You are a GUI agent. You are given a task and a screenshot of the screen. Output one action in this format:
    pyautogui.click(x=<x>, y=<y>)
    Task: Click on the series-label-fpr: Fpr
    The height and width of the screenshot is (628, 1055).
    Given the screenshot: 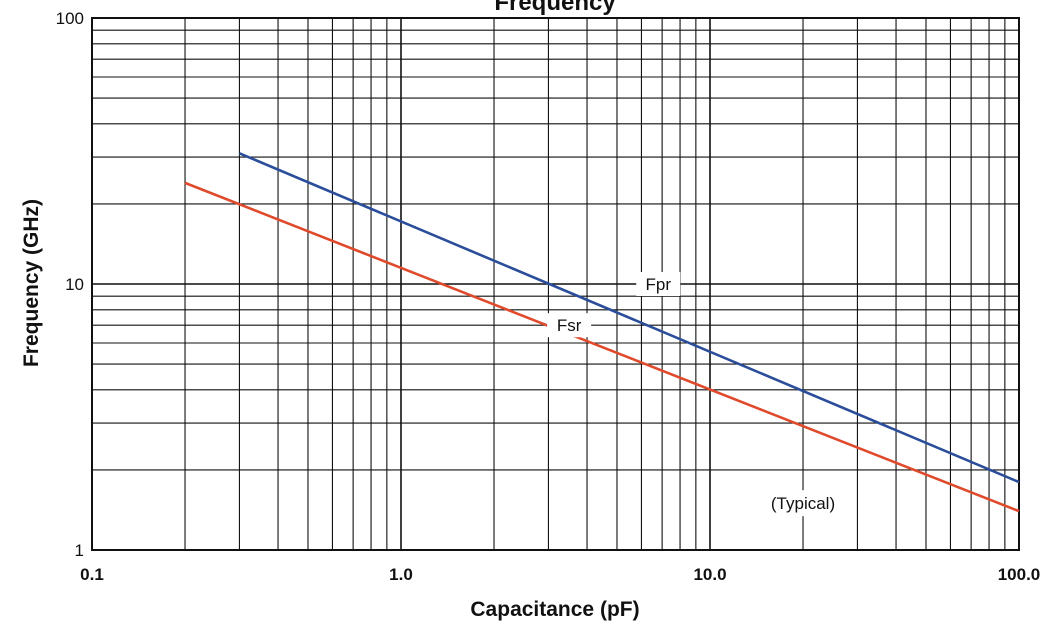 What is the action you would take?
    pyautogui.click(x=658, y=284)
    